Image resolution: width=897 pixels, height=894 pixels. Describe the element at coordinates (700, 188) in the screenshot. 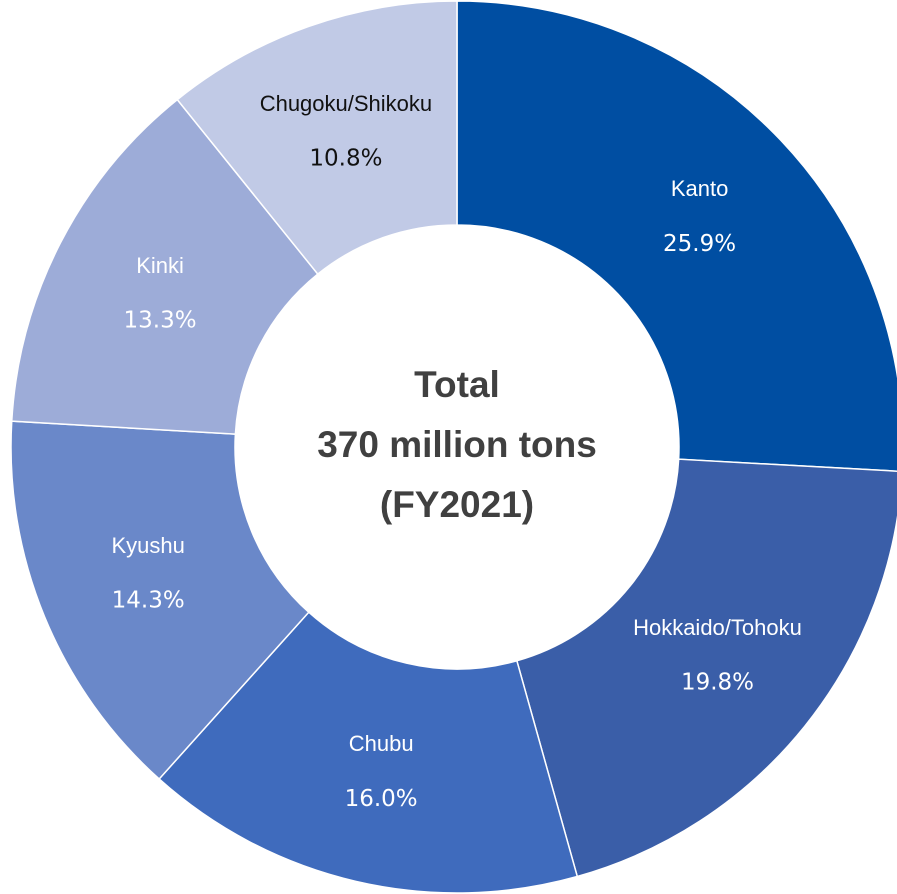

I see `slice-name: Kanto` at that location.